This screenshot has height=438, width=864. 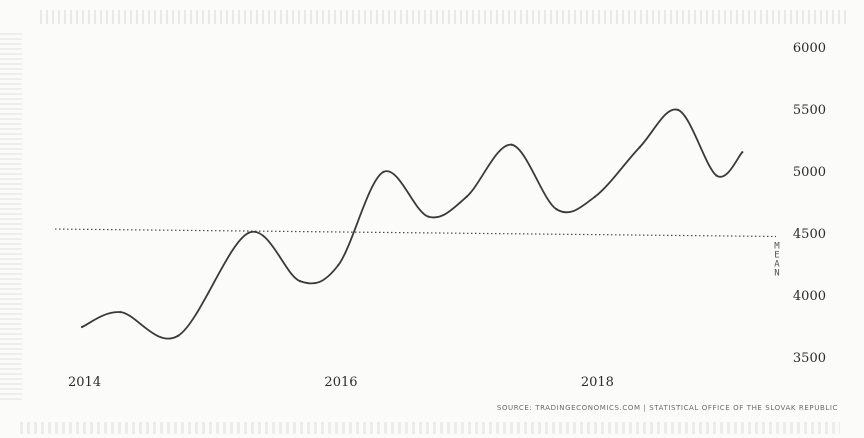 I want to click on scan-noise-bottom, so click(x=430, y=428).